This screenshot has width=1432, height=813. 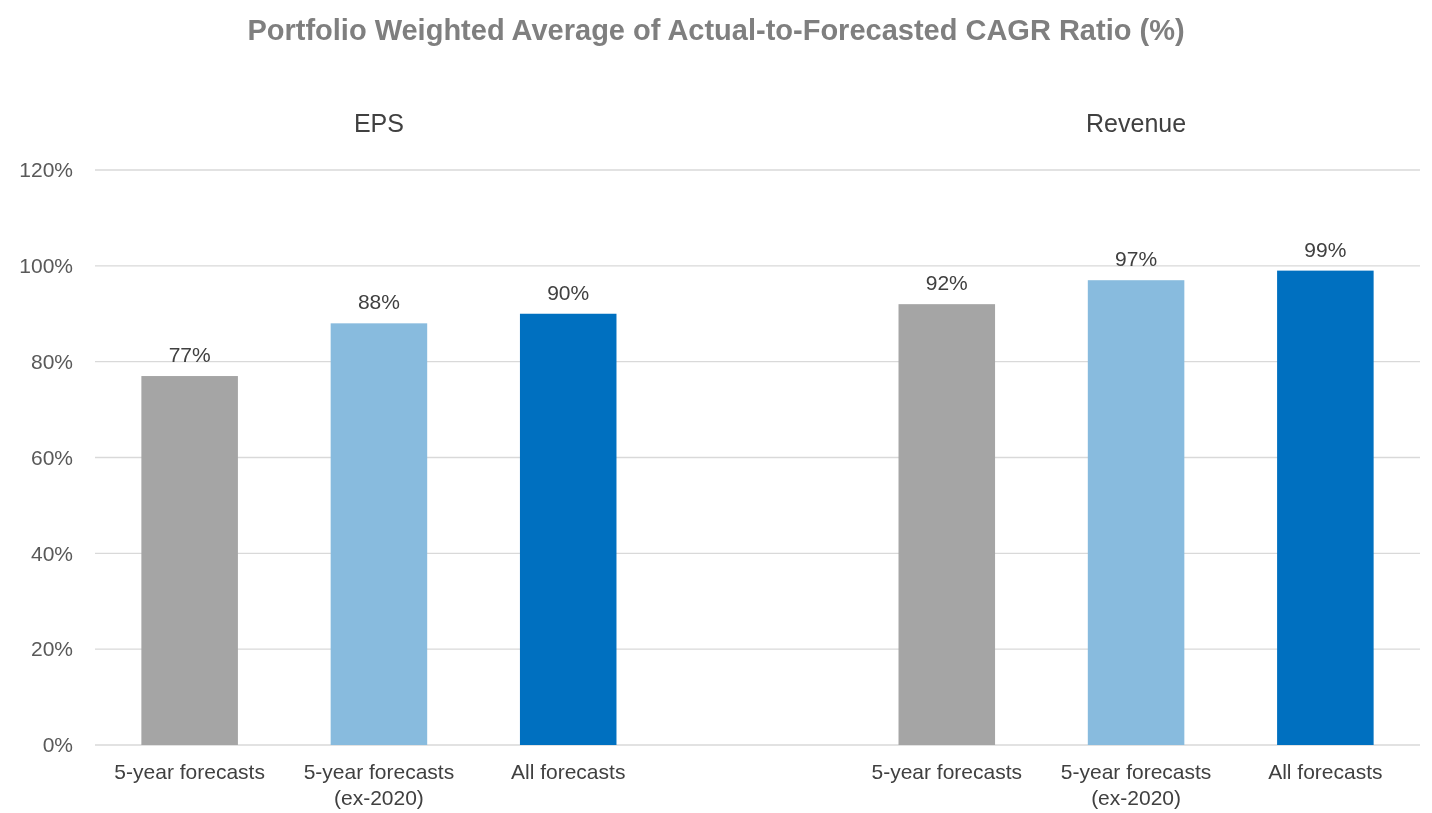 I want to click on y-tick-label: 0%, so click(x=57, y=745).